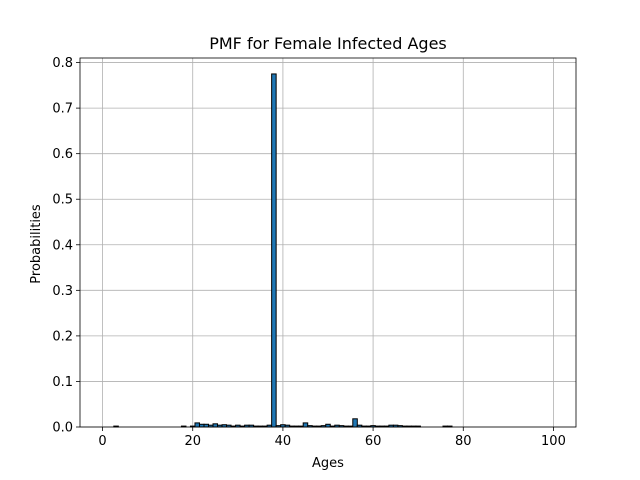  Describe the element at coordinates (36, 244) in the screenshot. I see `y-axis-label: Probabilities` at that location.